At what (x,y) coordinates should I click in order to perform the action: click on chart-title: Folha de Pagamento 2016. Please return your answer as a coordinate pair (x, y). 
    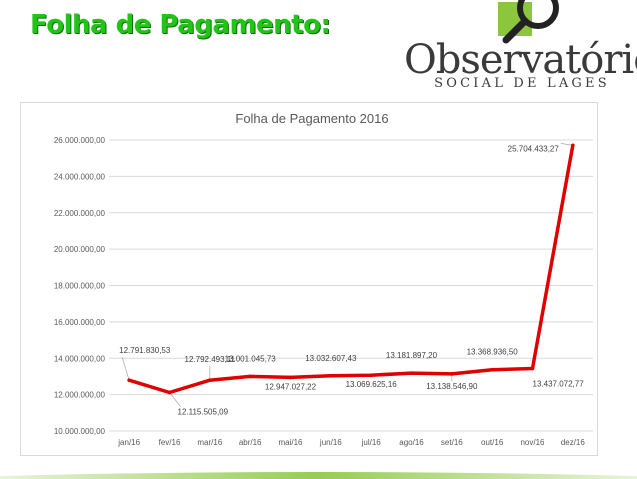
    Looking at the image, I should click on (311, 118).